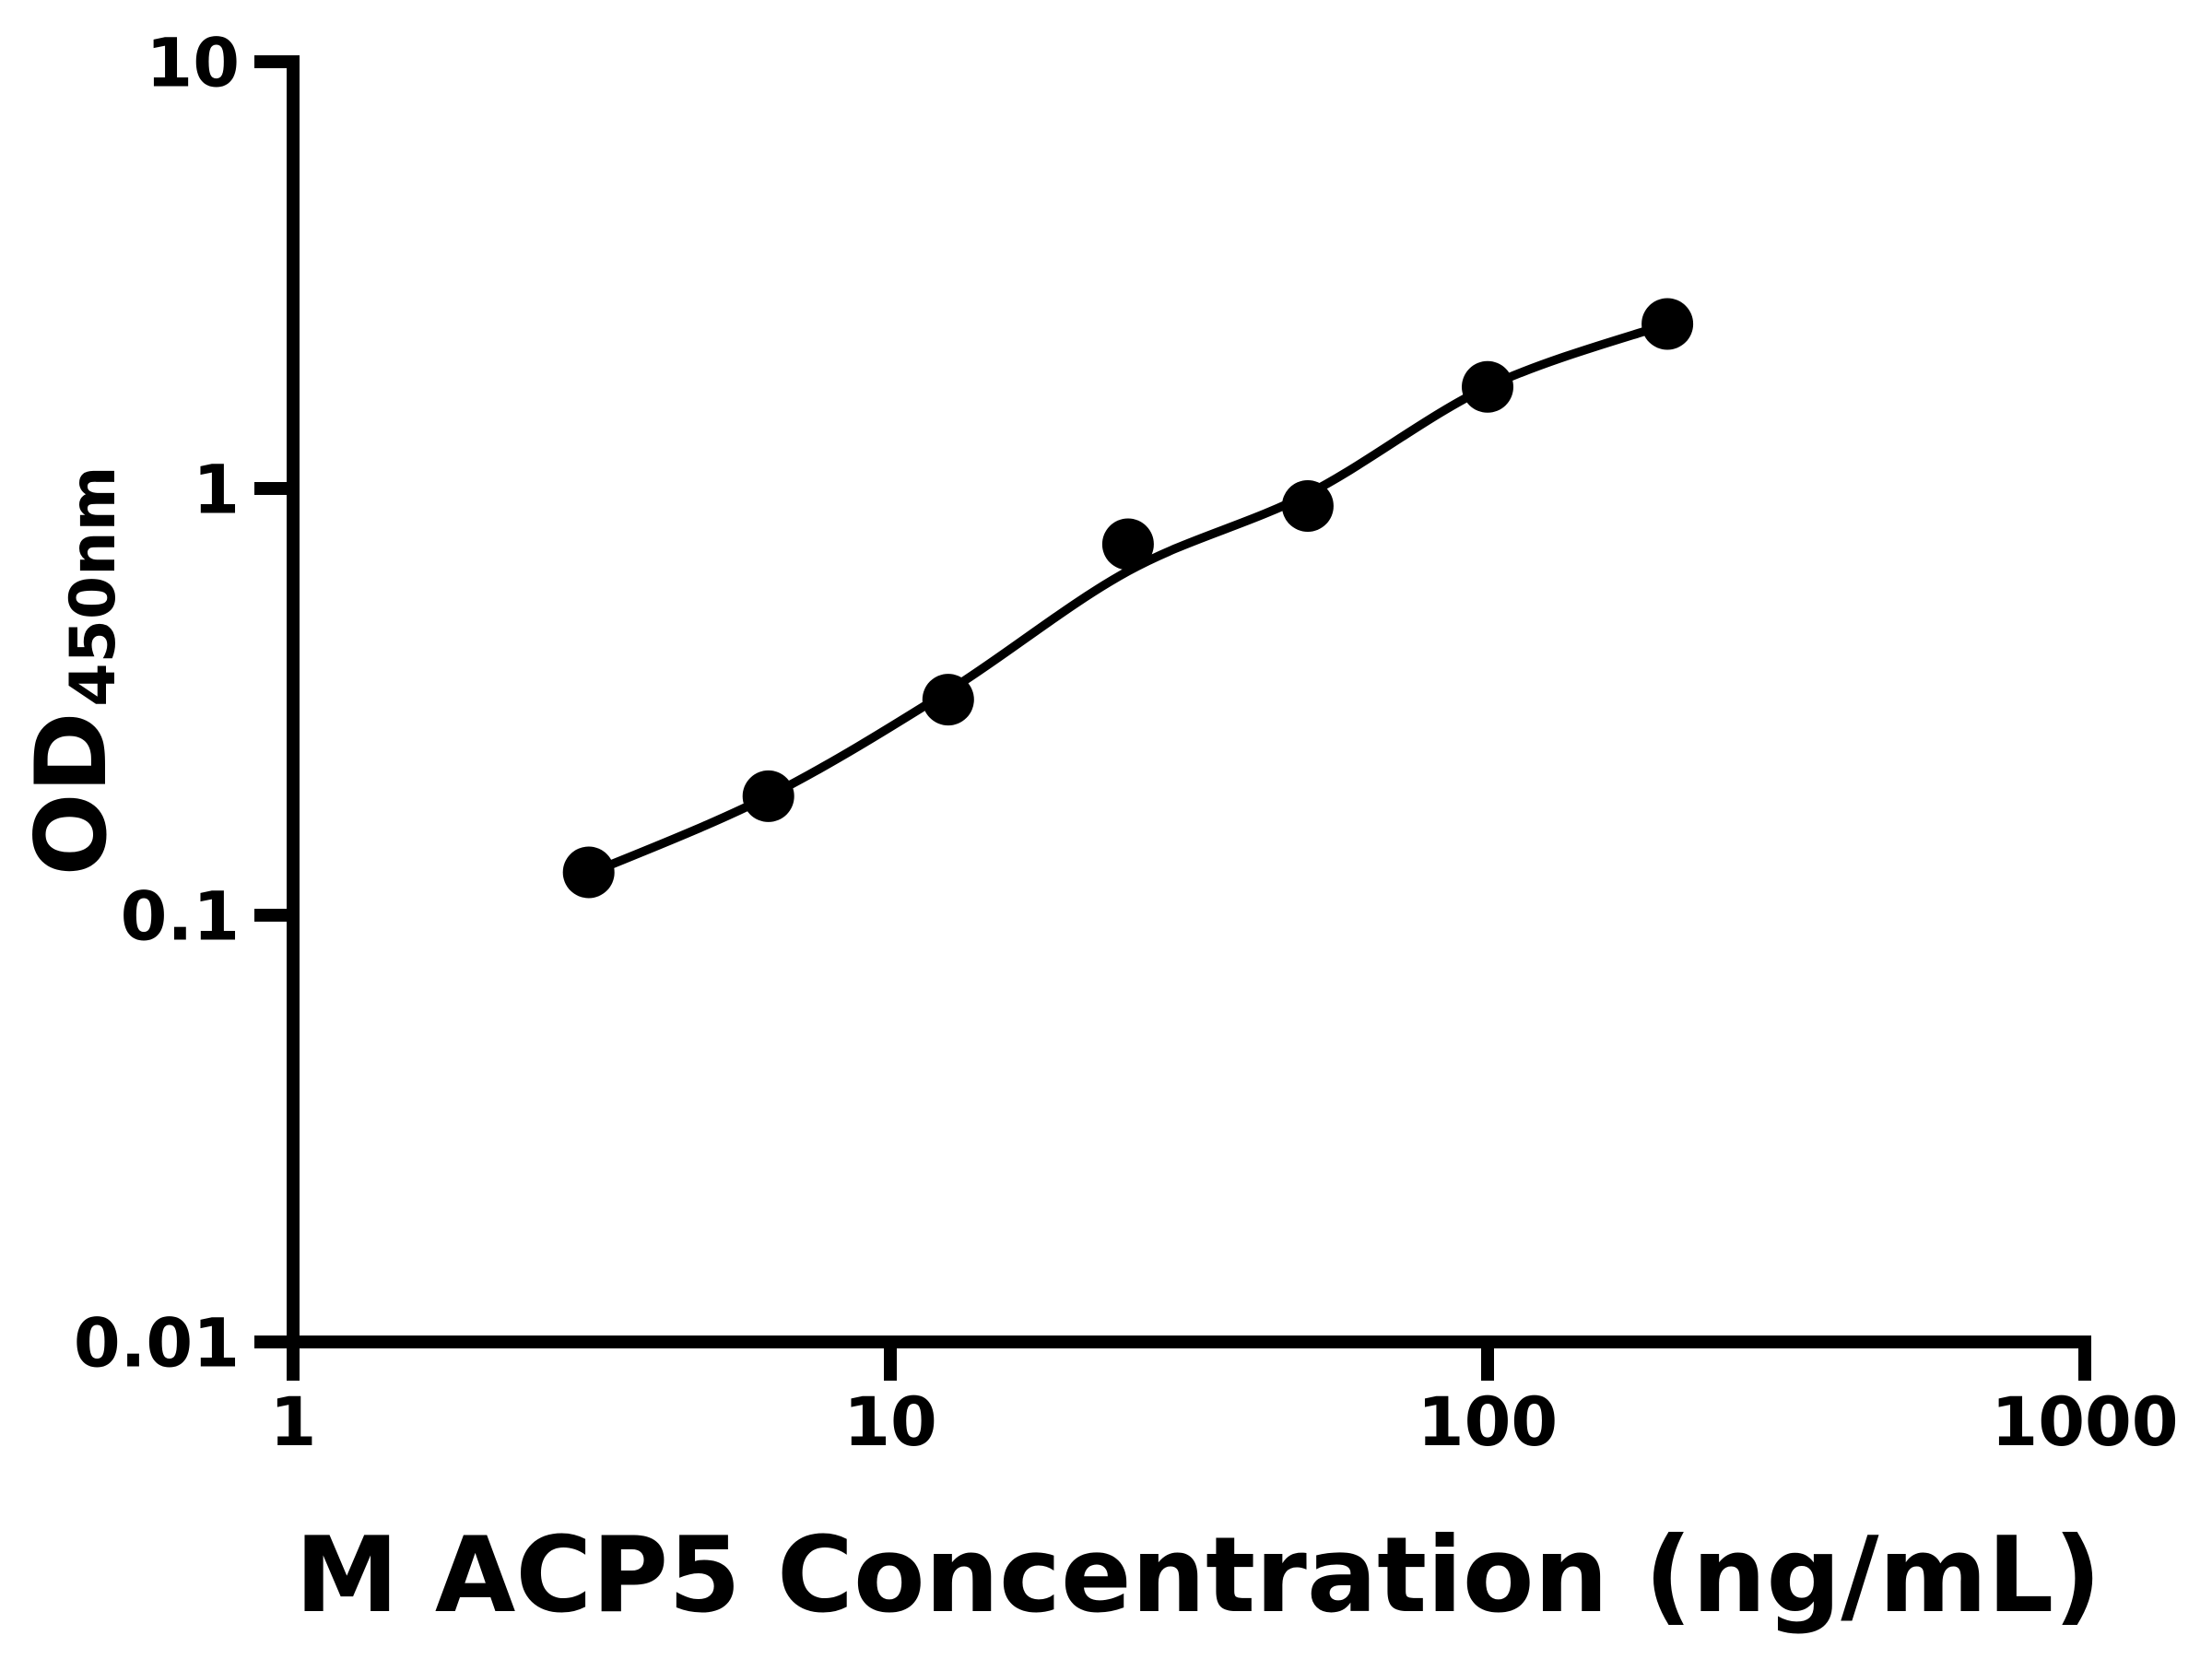 The image size is (2212, 1659). What do you see at coordinates (180, 916) in the screenshot?
I see `y-tick-label: 0.1` at bounding box center [180, 916].